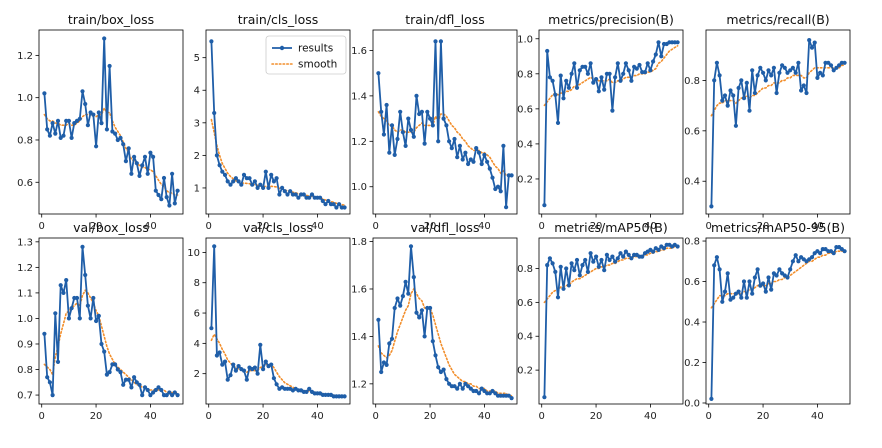 The image size is (882, 448). I want to click on smooth-series-line, so click(111, 341).